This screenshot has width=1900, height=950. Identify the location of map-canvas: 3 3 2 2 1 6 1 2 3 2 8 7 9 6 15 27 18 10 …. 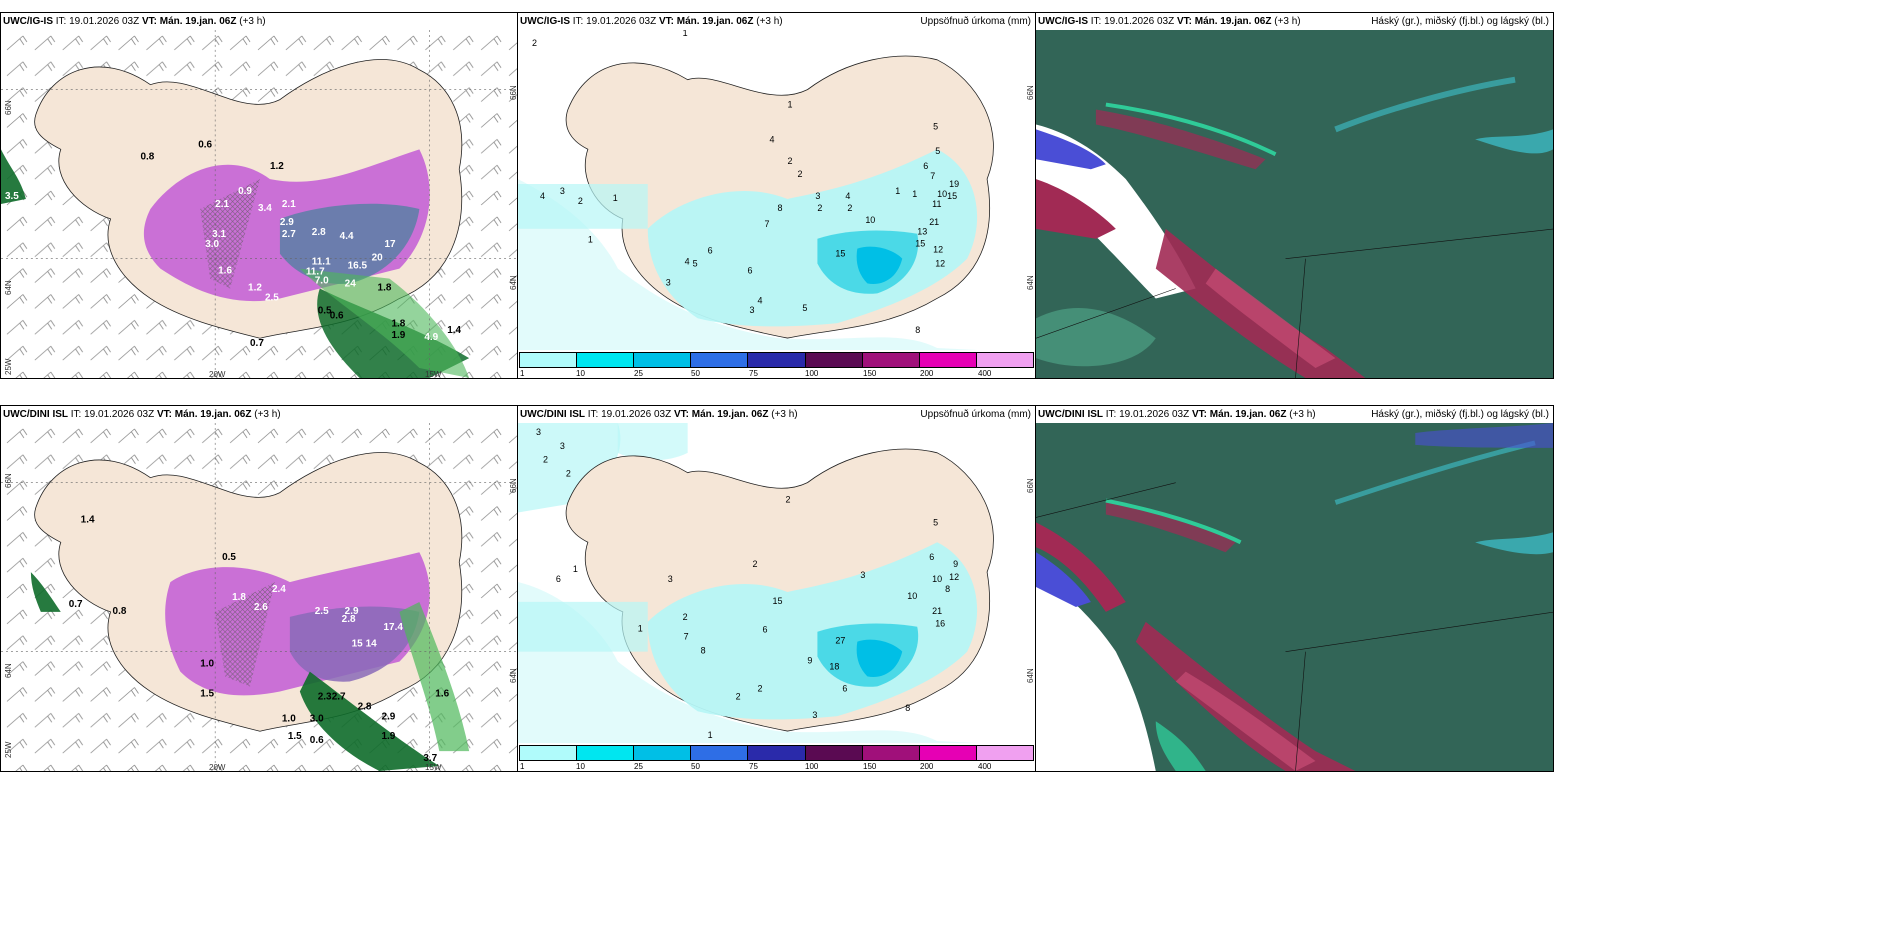
(776, 583).